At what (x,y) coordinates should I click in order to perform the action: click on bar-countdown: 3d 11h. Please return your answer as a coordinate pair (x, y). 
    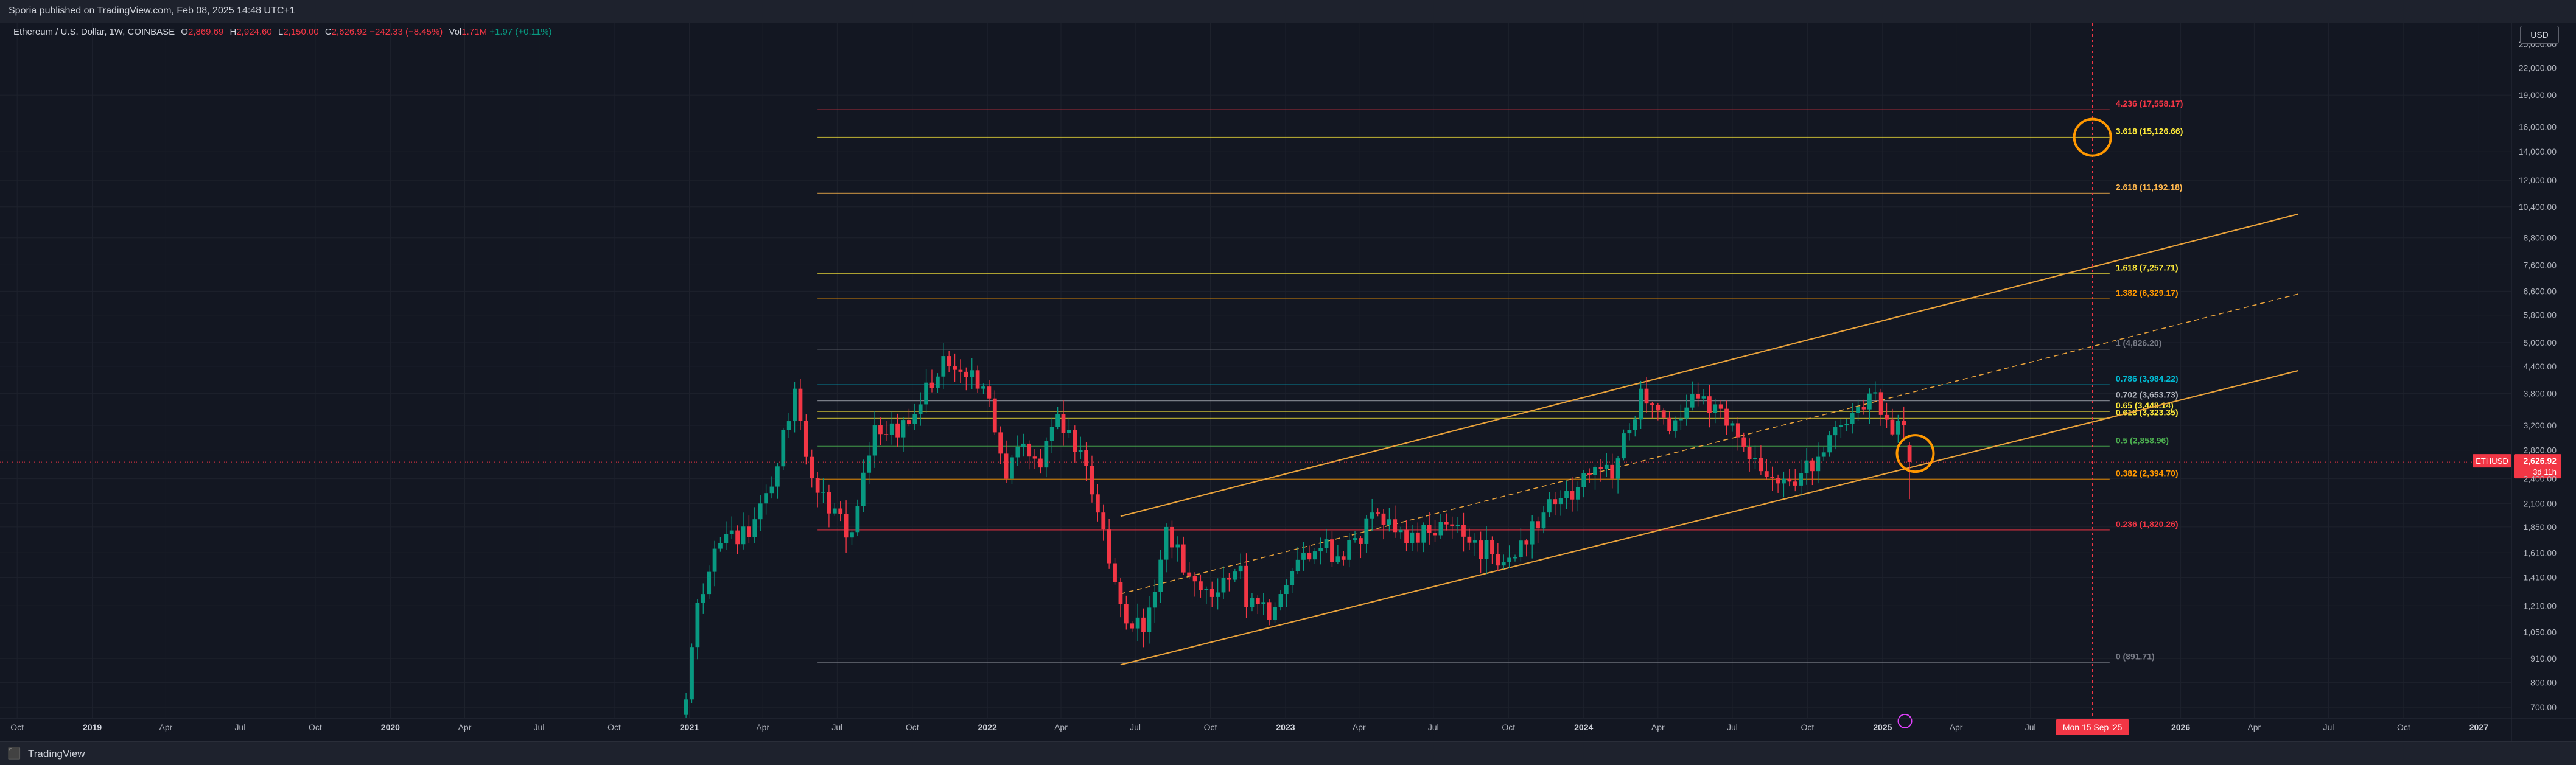
    Looking at the image, I should click on (2545, 472).